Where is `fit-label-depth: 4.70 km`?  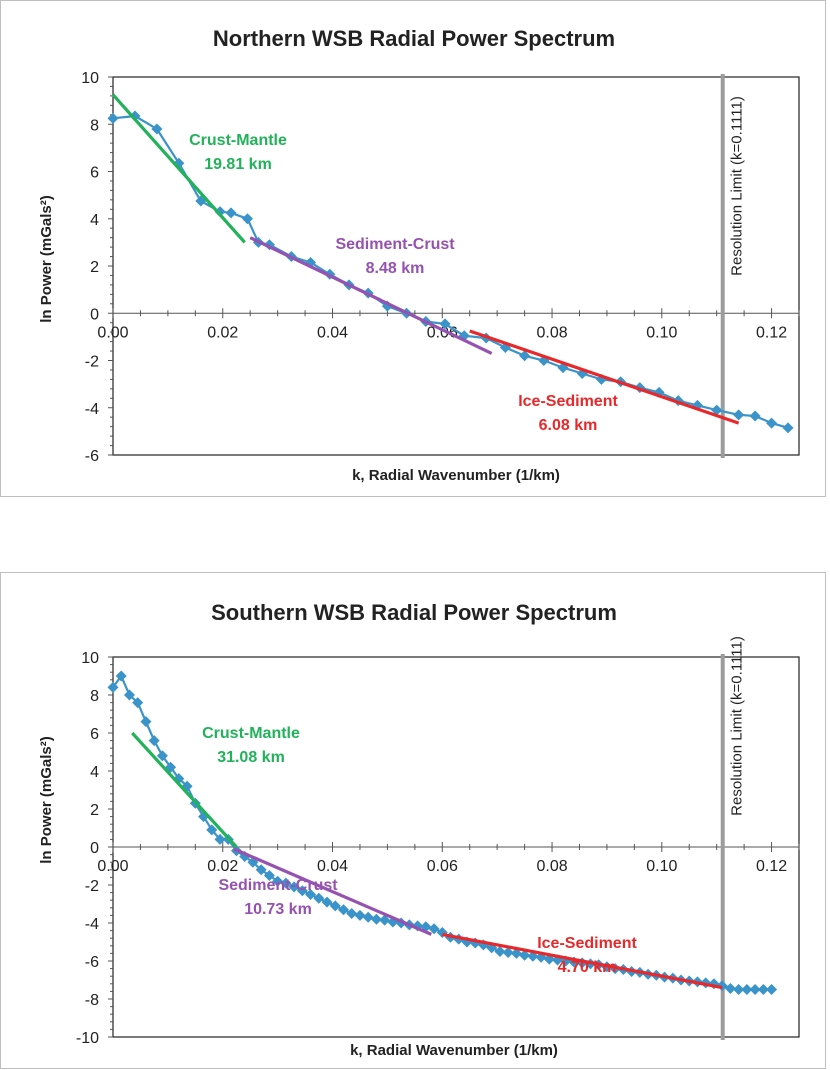
fit-label-depth: 4.70 km is located at coordinates (587, 967).